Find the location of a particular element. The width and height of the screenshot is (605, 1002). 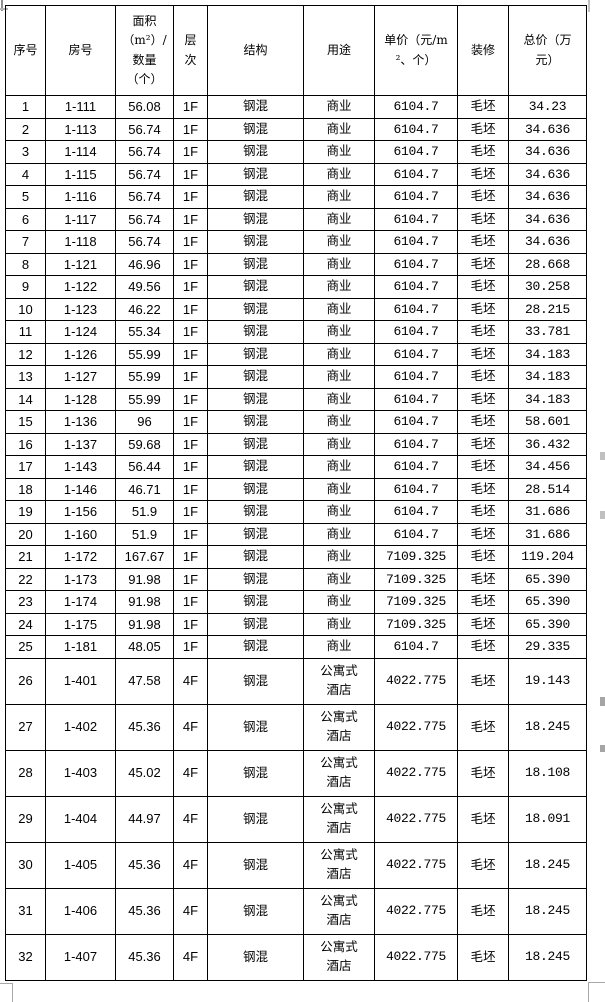

cell-room: 1-126 is located at coordinates (80, 354).